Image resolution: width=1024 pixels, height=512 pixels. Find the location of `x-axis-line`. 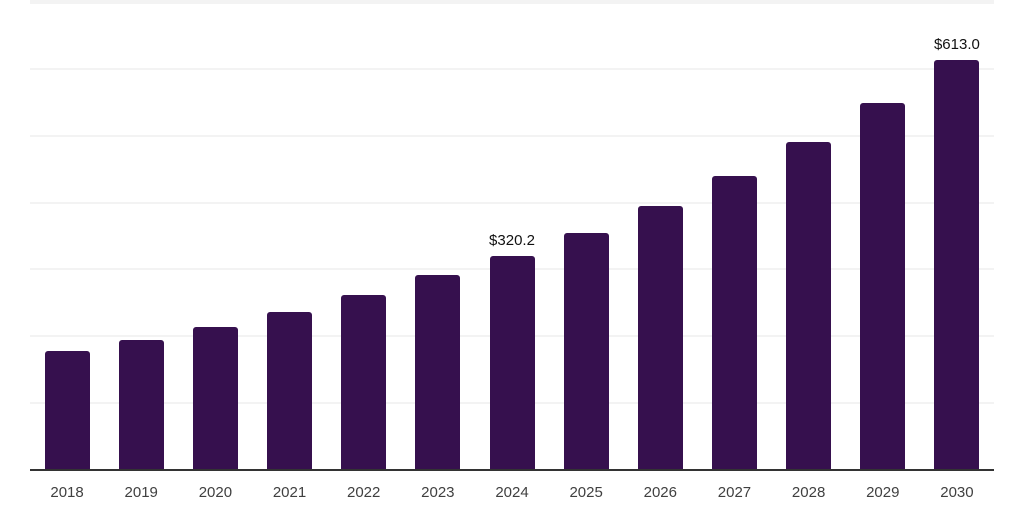

x-axis-line is located at coordinates (512, 470).